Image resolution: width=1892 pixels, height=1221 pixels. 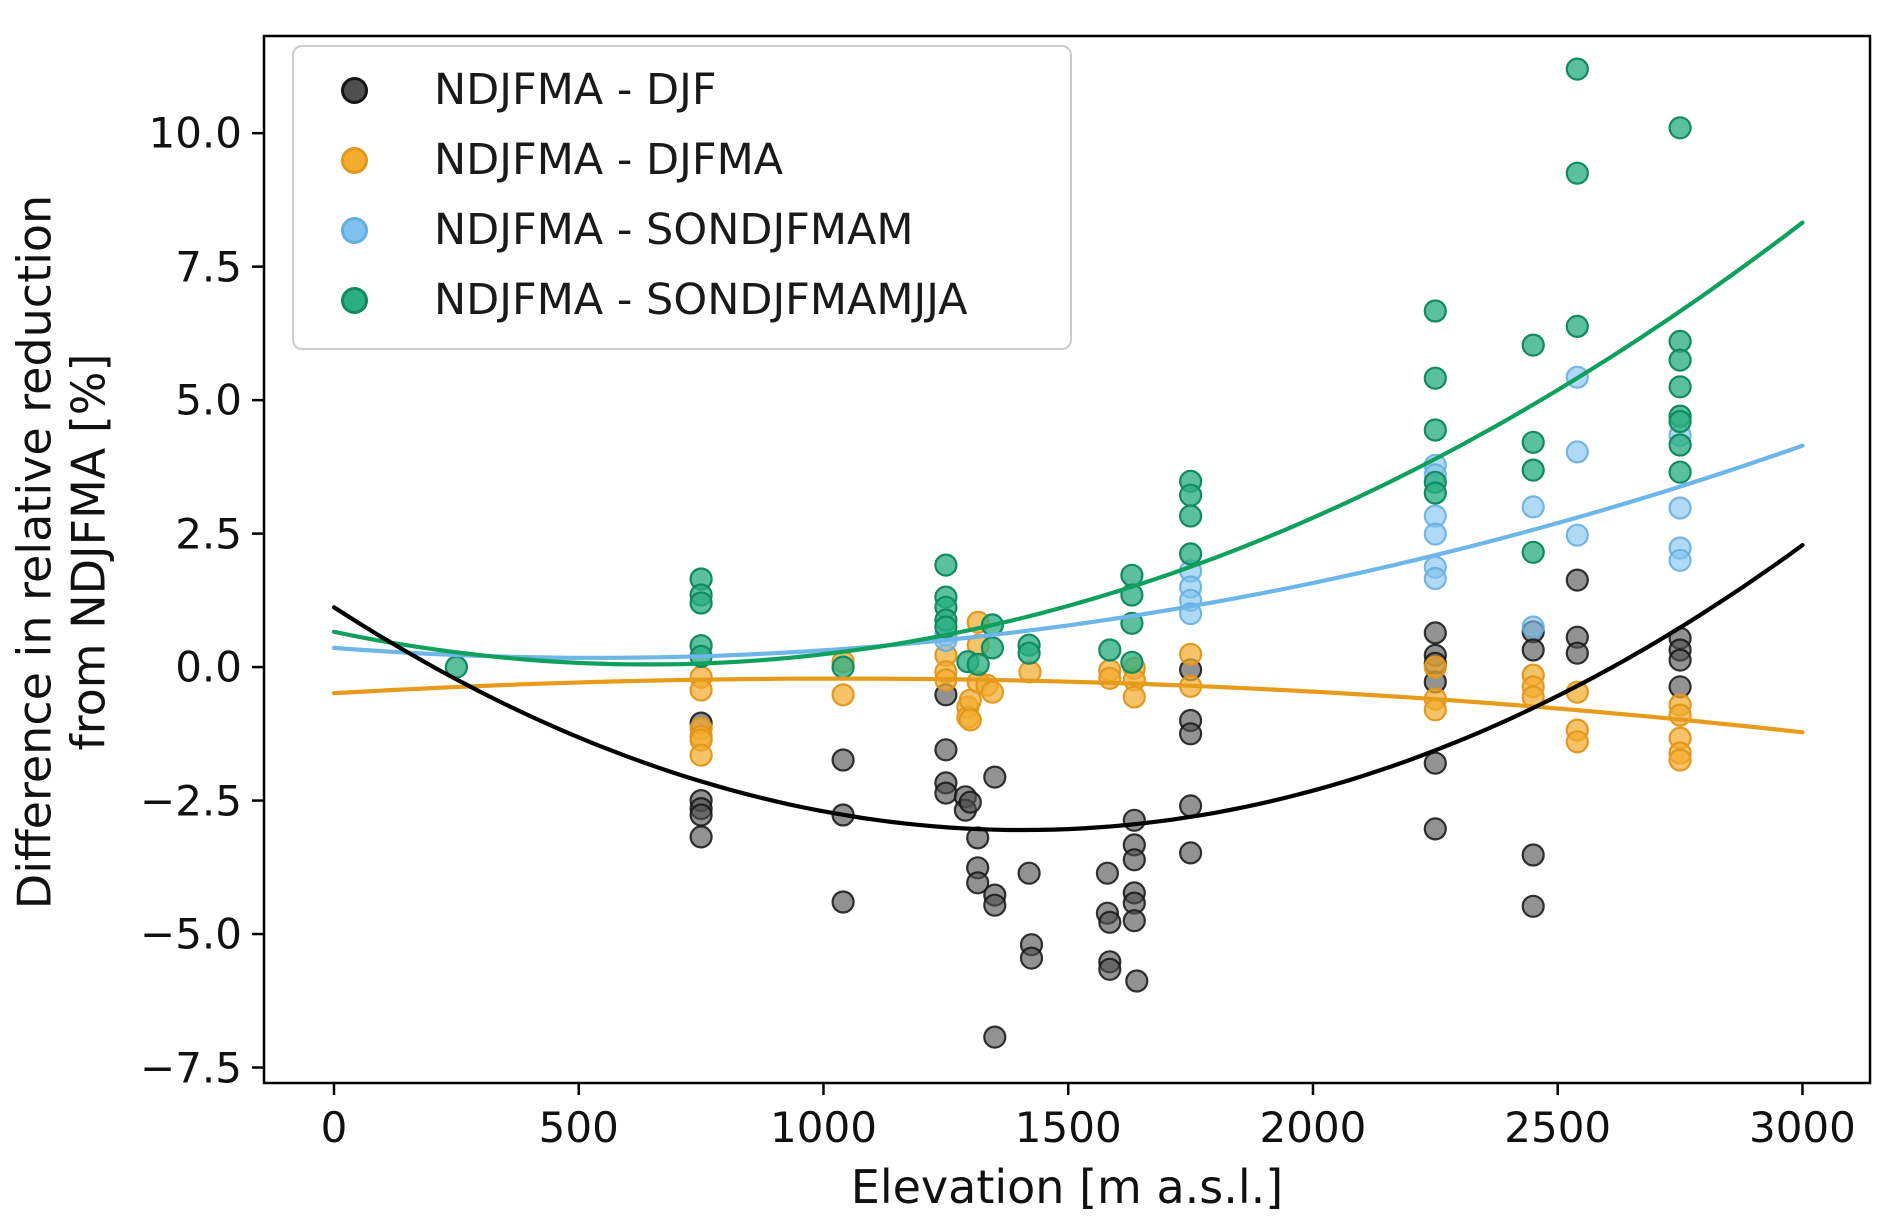 What do you see at coordinates (1067, 1187) in the screenshot?
I see `x-axis-label: Elevation [m a.s.l.]` at bounding box center [1067, 1187].